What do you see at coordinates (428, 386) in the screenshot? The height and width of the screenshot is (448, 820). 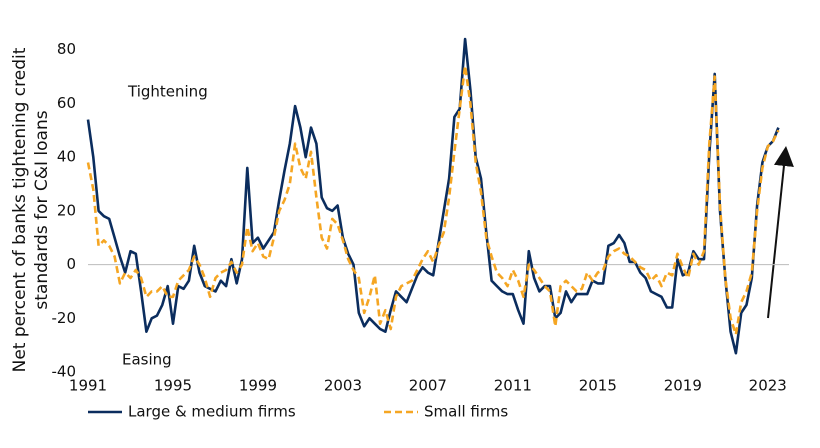 I see `x-tick-label: 2007` at bounding box center [428, 386].